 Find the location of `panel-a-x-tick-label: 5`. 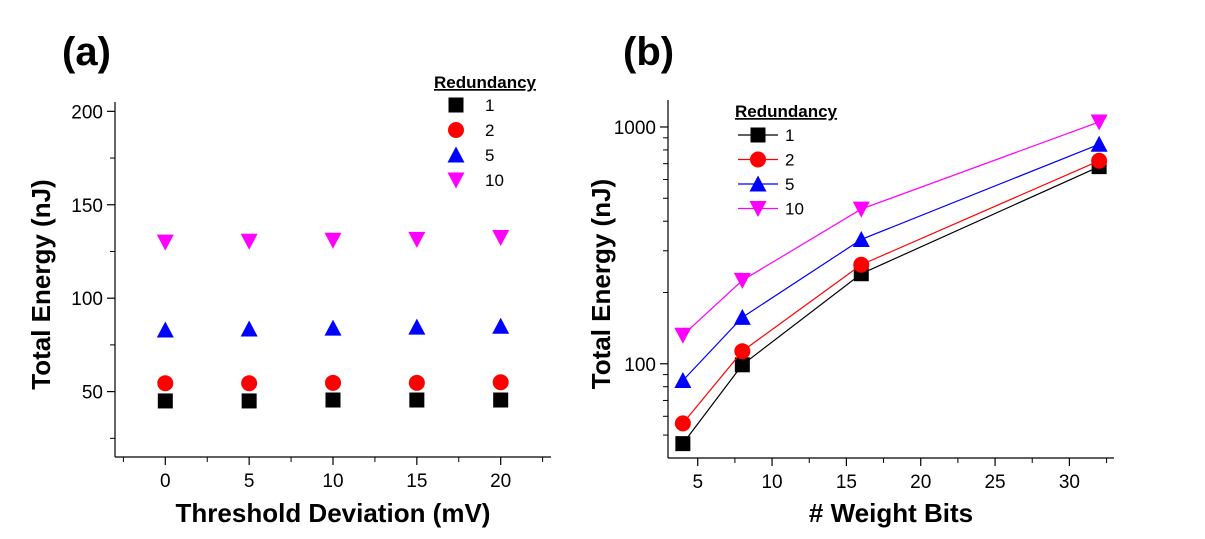

panel-a-x-tick-label: 5 is located at coordinates (249, 481).